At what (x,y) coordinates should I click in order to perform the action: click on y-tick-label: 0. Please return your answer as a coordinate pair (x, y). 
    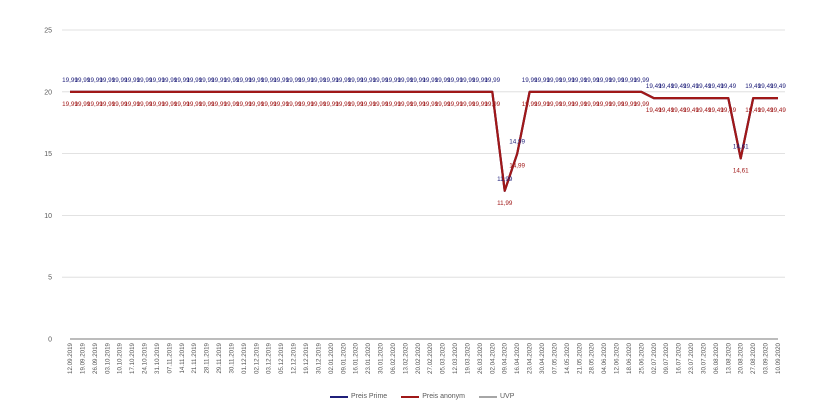
    Looking at the image, I should click on (50, 340).